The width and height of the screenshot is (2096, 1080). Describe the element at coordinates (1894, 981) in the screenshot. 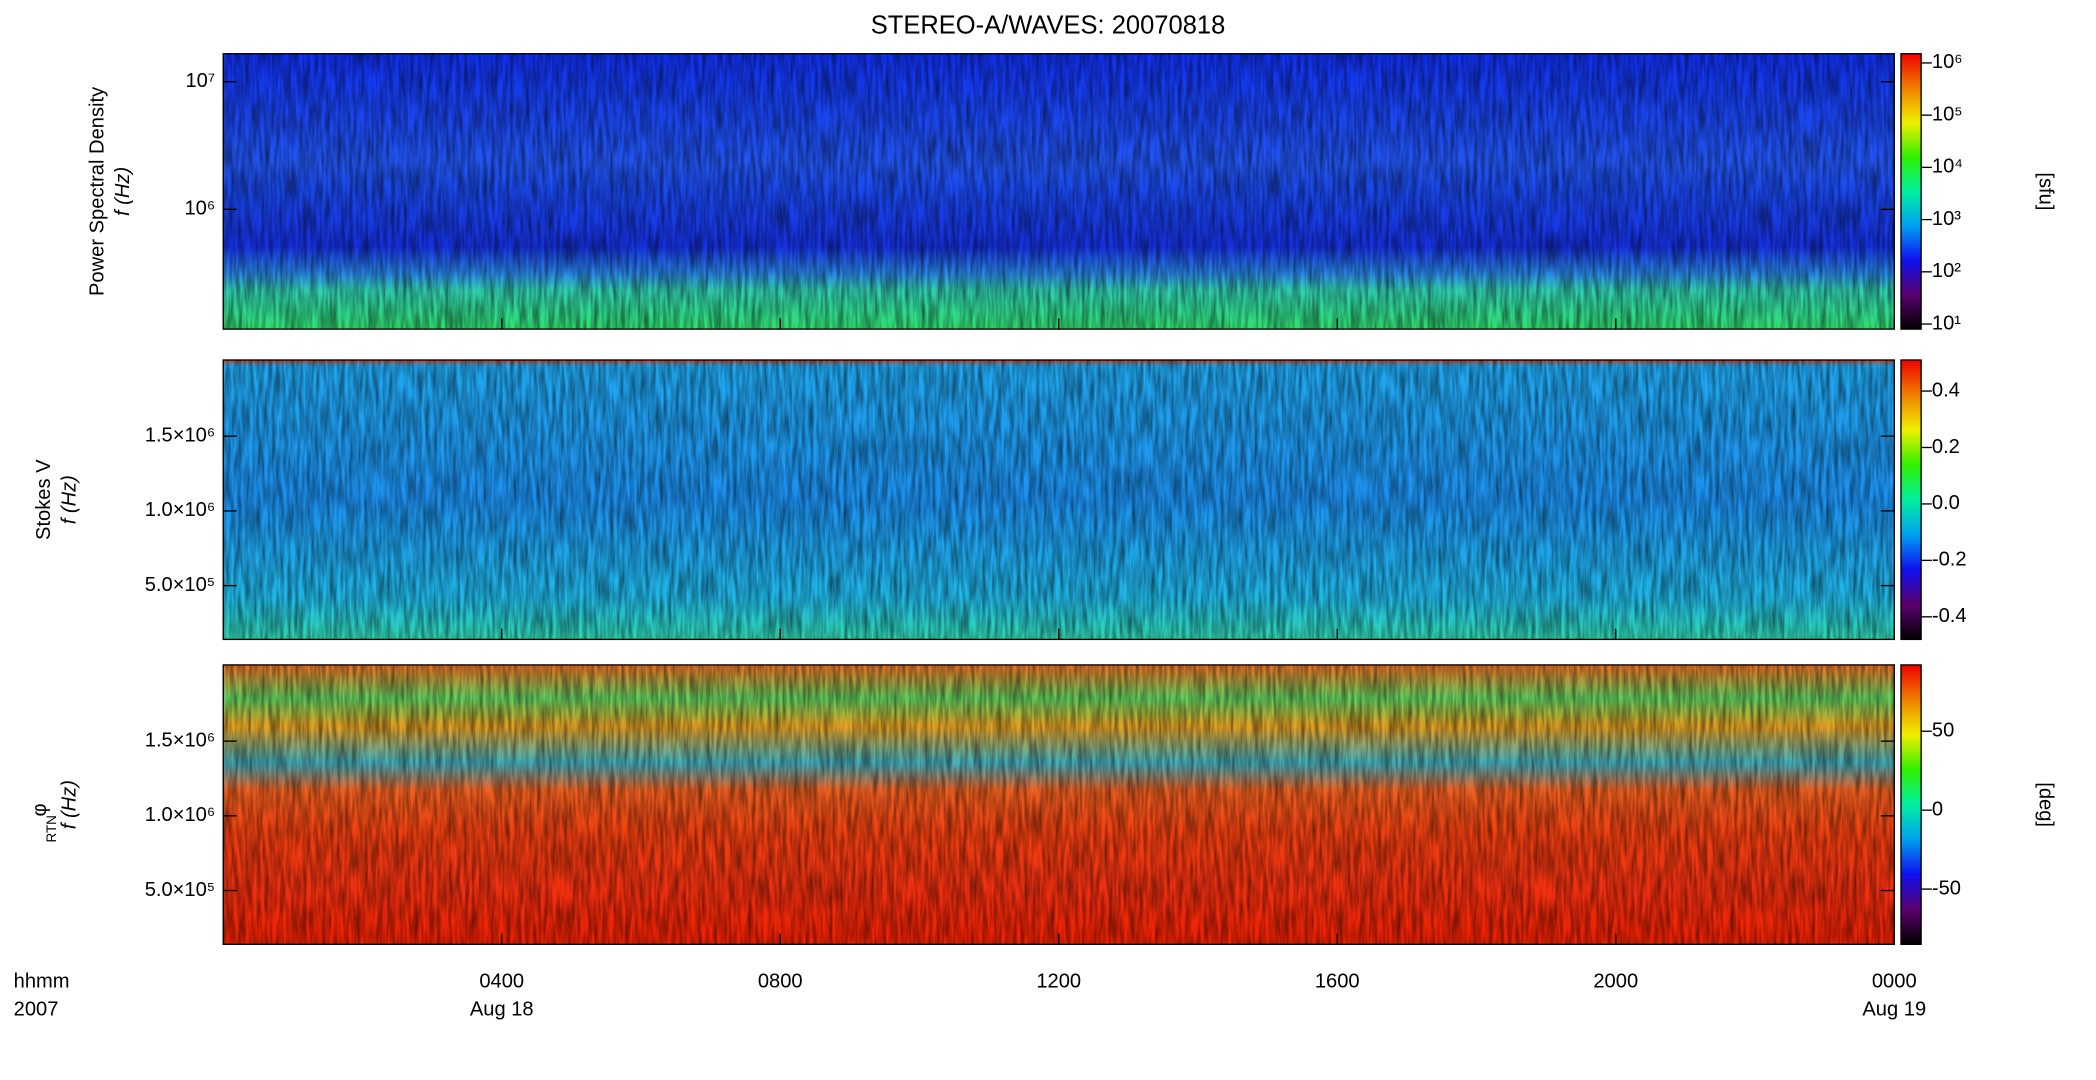

I see `x-tick-label: 0000` at that location.